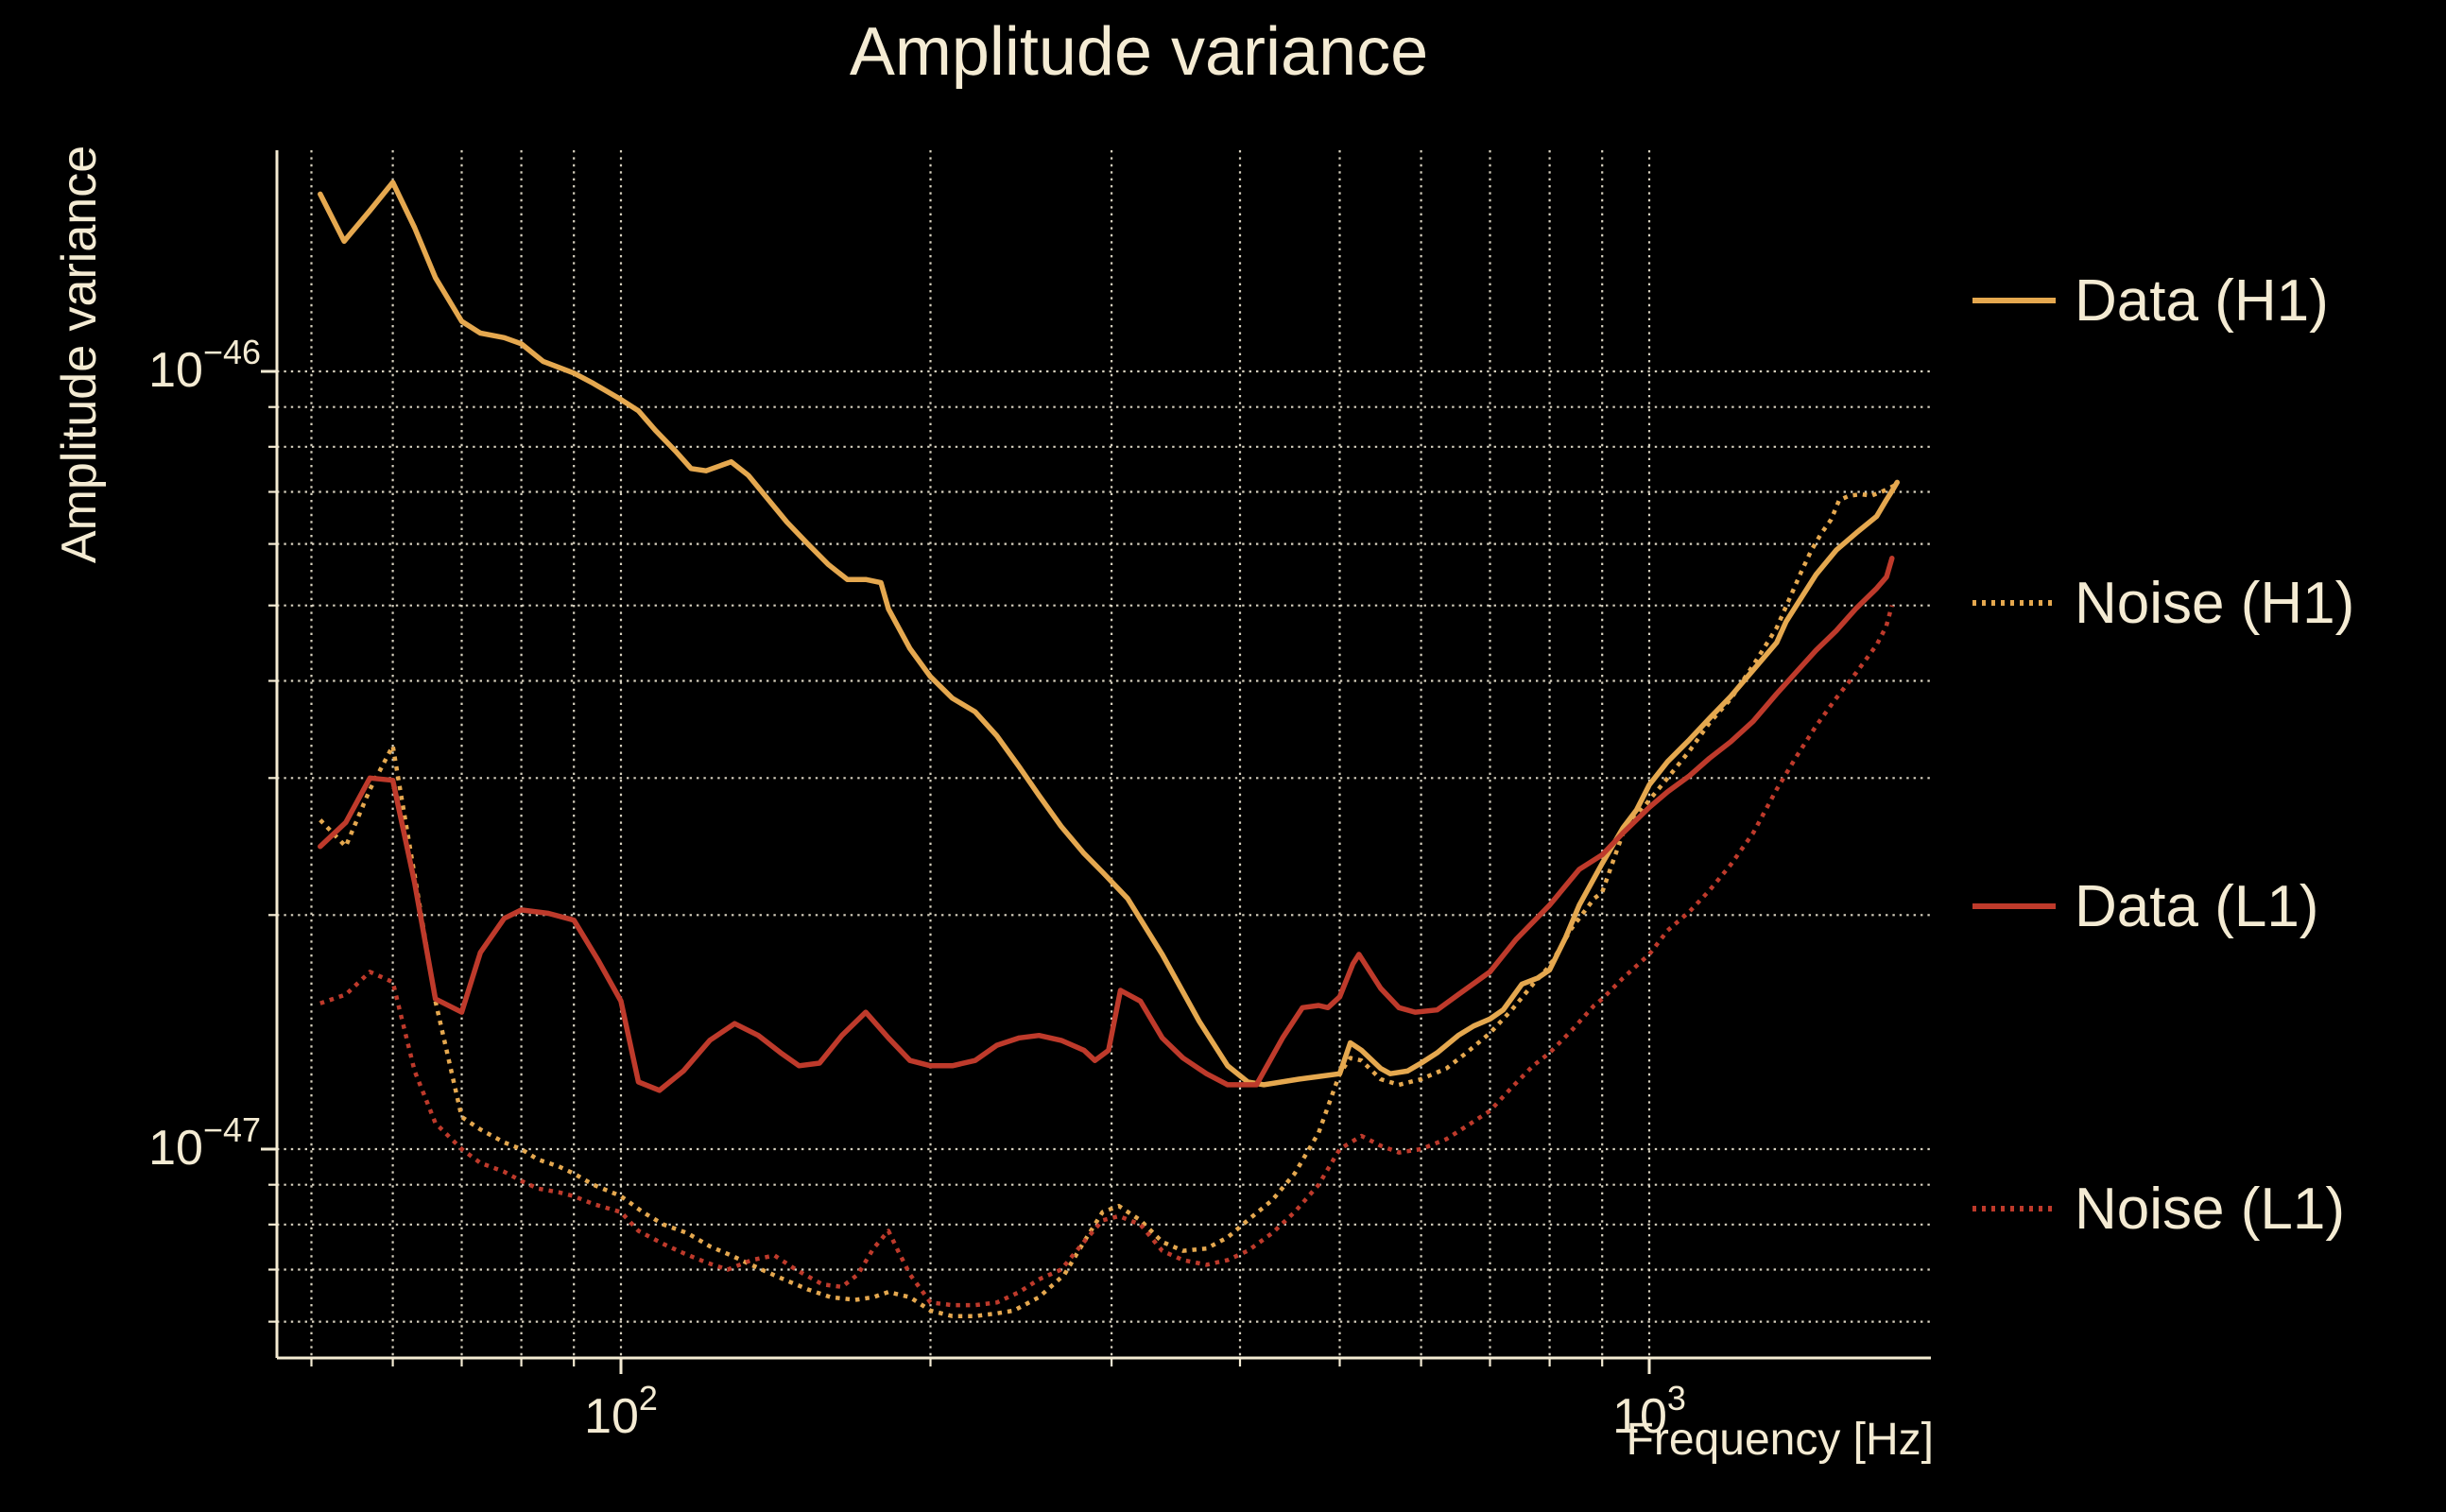 The height and width of the screenshot is (1512, 2446). I want to click on legend-item-data-l1: Data (L1), so click(2144, 906).